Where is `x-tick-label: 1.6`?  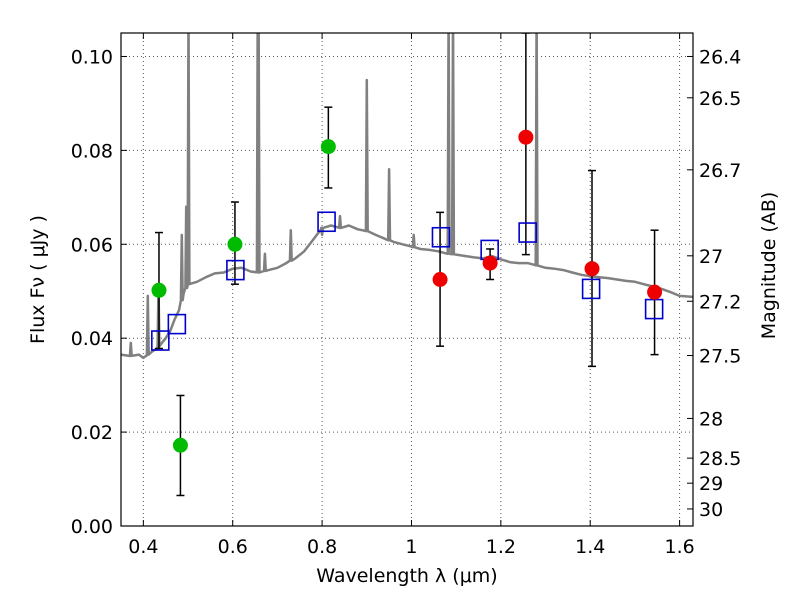 x-tick-label: 1.6 is located at coordinates (679, 547).